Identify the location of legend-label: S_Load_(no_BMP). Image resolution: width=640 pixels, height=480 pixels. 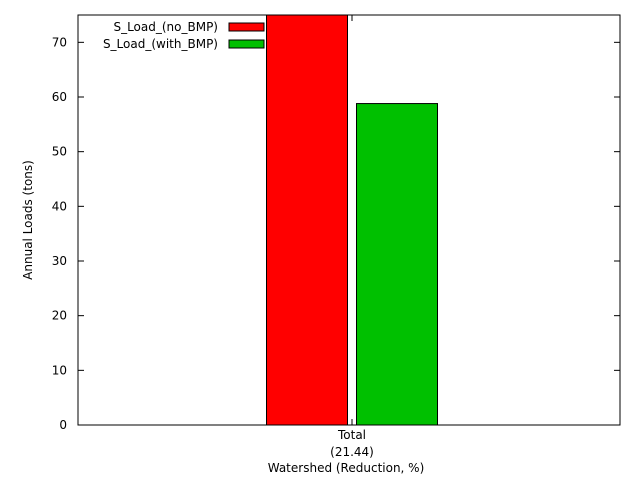
(165, 27).